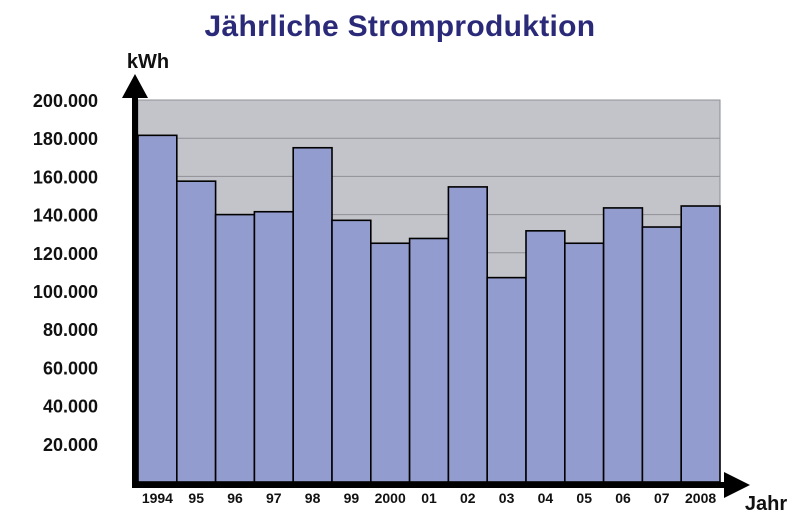  Describe the element at coordinates (65, 216) in the screenshot. I see `y-tick-label: 140.000` at that location.